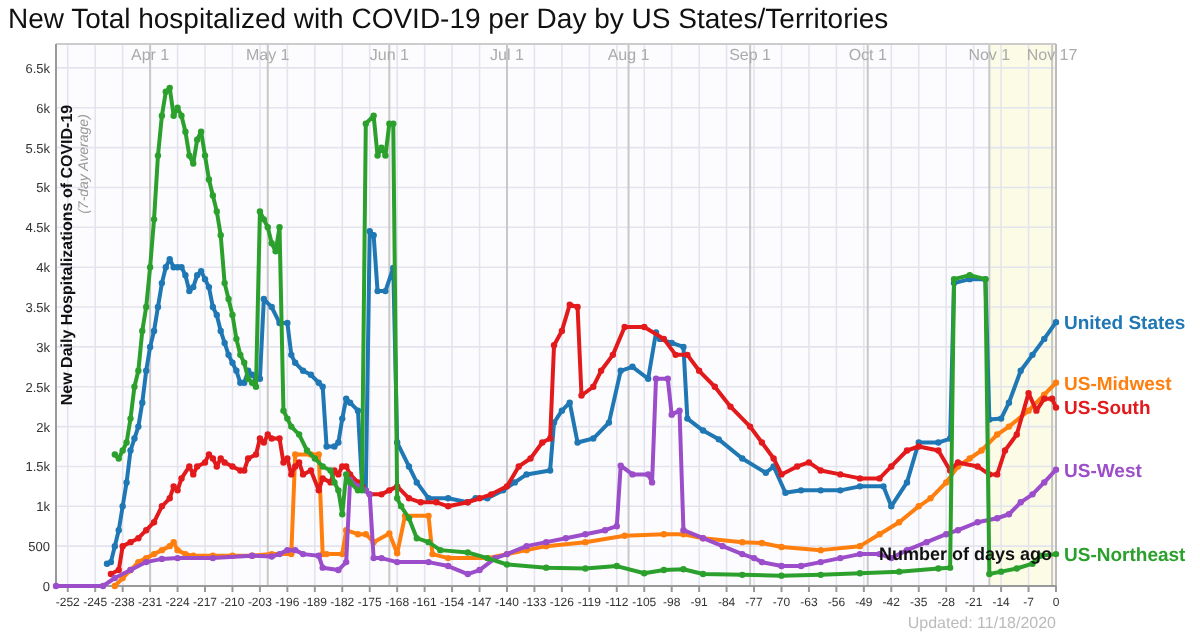 Image resolution: width=1200 pixels, height=640 pixels. Describe the element at coordinates (1119, 384) in the screenshot. I see `series-label: US-Midwest` at that location.